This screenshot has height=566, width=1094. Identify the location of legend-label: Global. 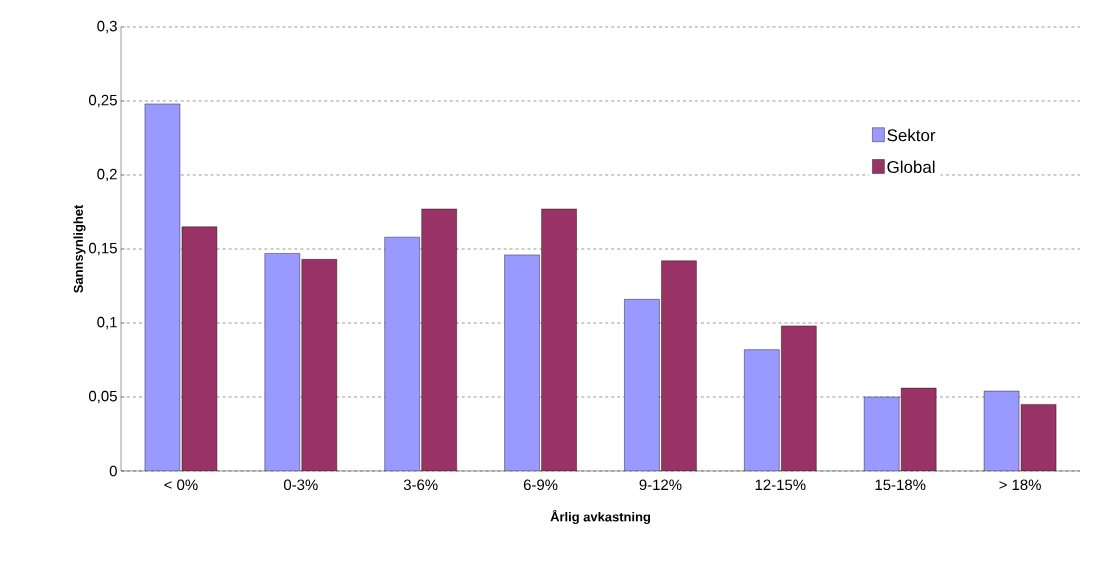
(911, 167).